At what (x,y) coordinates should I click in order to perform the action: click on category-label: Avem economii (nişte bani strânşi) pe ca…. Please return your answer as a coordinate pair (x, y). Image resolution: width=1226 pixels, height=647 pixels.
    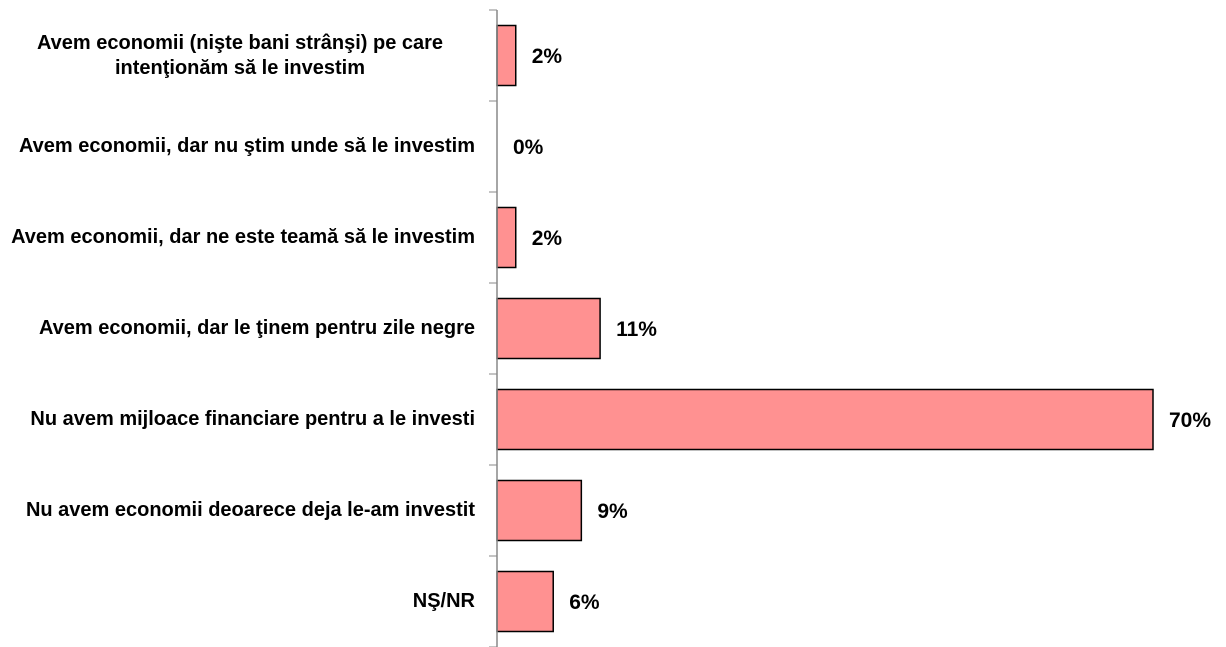
    Looking at the image, I should click on (240, 55).